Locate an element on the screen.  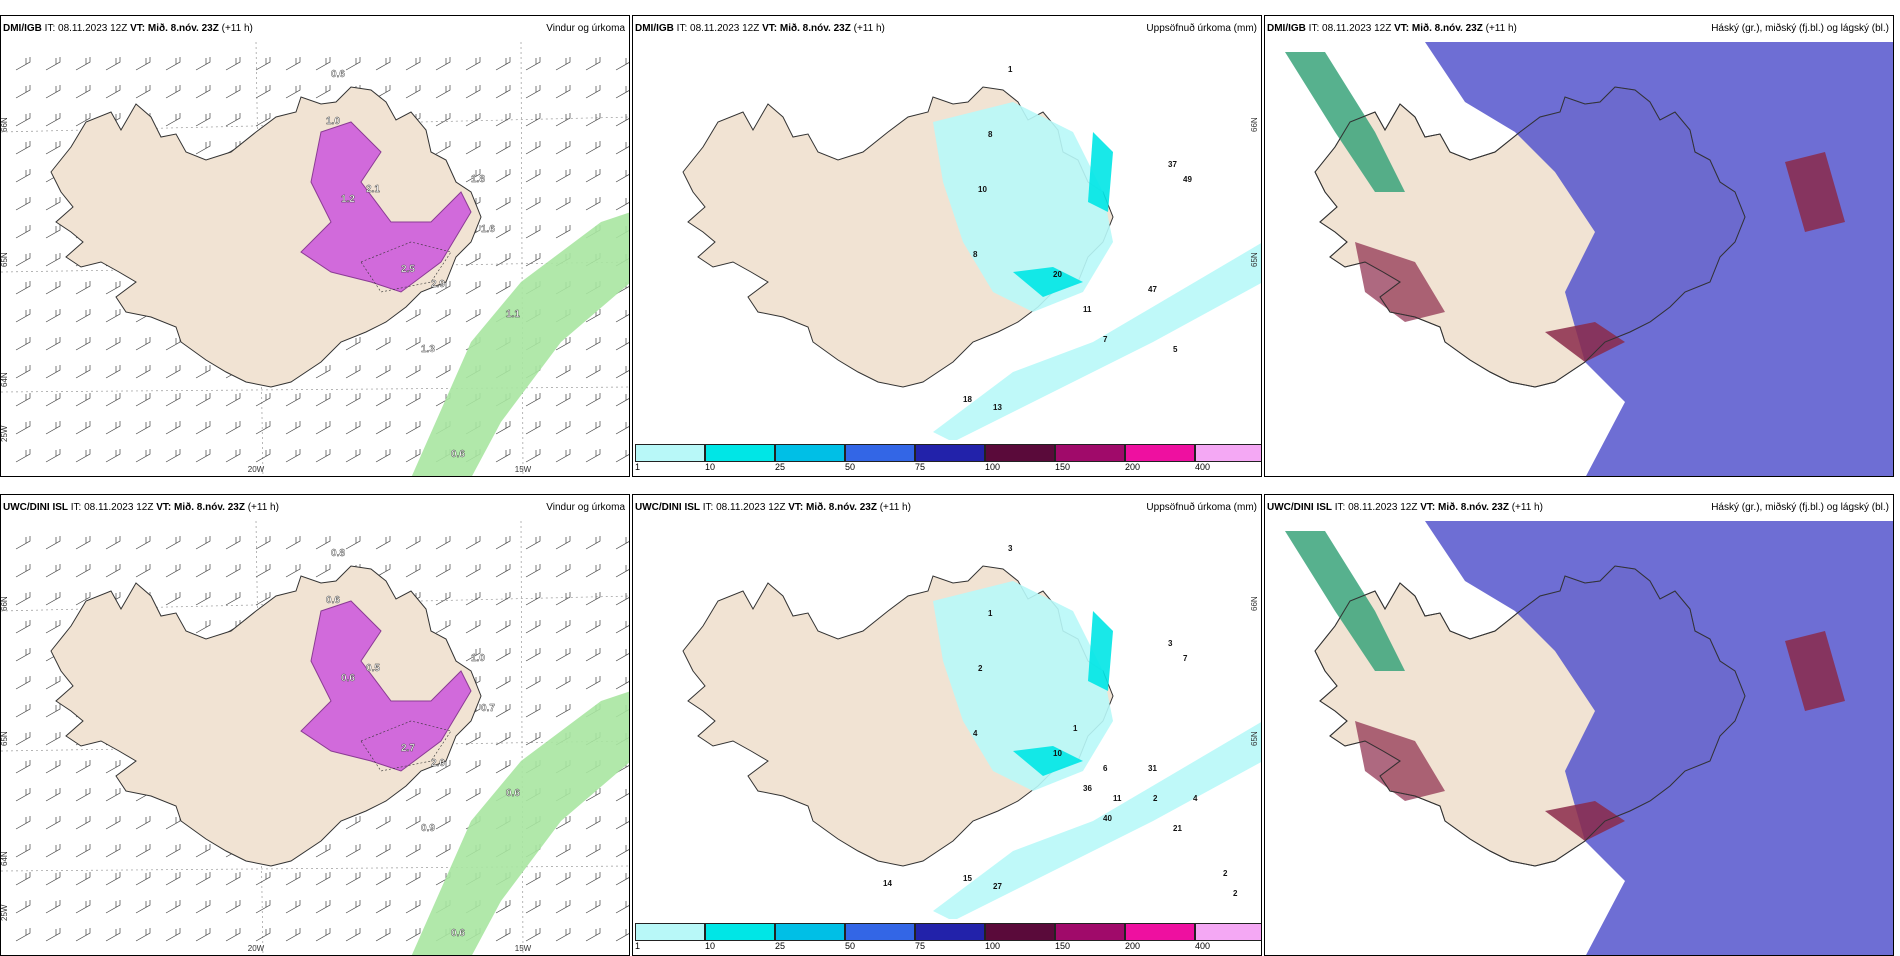
accum-value-label: 2 is located at coordinates (980, 668).